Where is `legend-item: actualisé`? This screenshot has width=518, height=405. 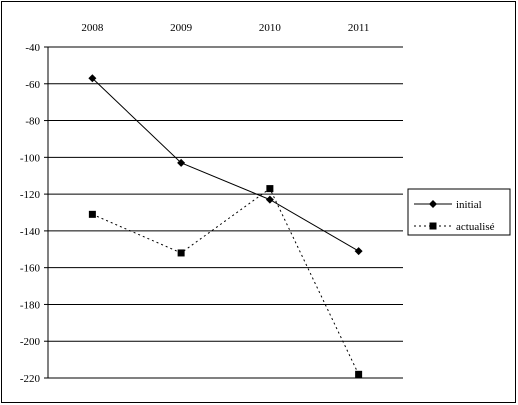
legend-item: actualisé is located at coordinates (454, 227).